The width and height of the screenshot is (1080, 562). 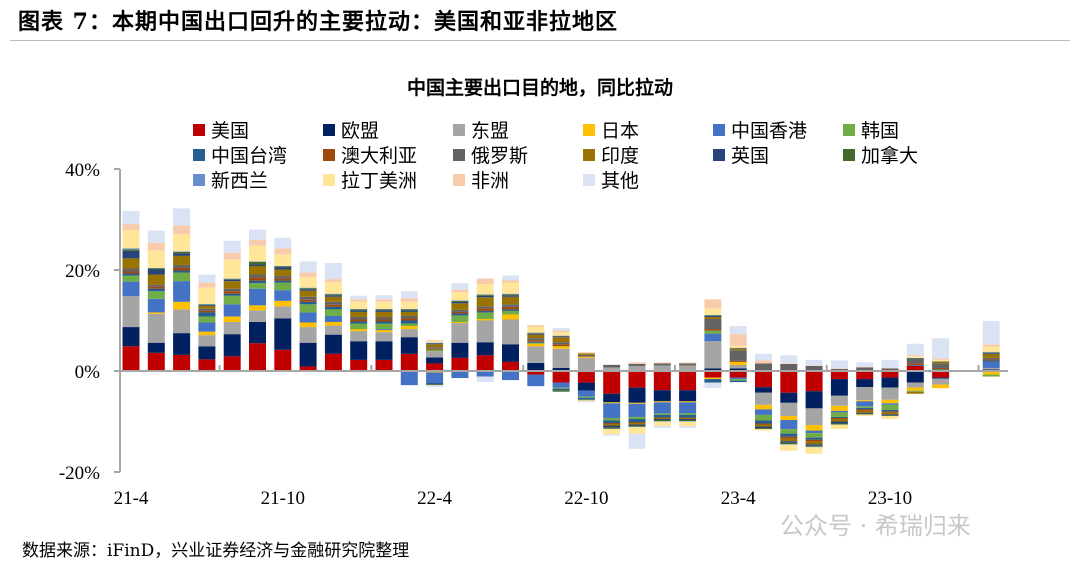 What do you see at coordinates (240, 154) in the screenshot?
I see `legend-item: 中国台湾` at bounding box center [240, 154].